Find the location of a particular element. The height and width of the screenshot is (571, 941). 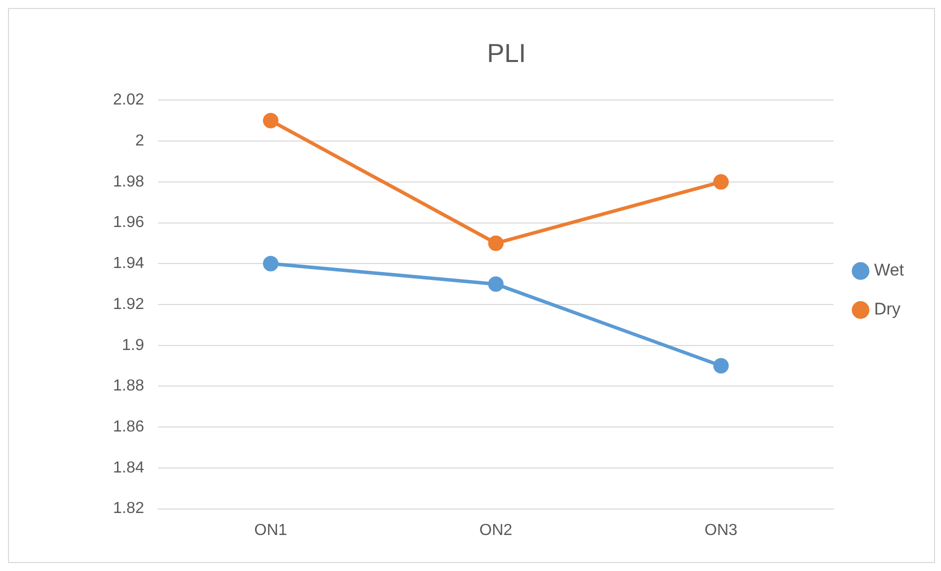

legend-label: Dry is located at coordinates (888, 309).